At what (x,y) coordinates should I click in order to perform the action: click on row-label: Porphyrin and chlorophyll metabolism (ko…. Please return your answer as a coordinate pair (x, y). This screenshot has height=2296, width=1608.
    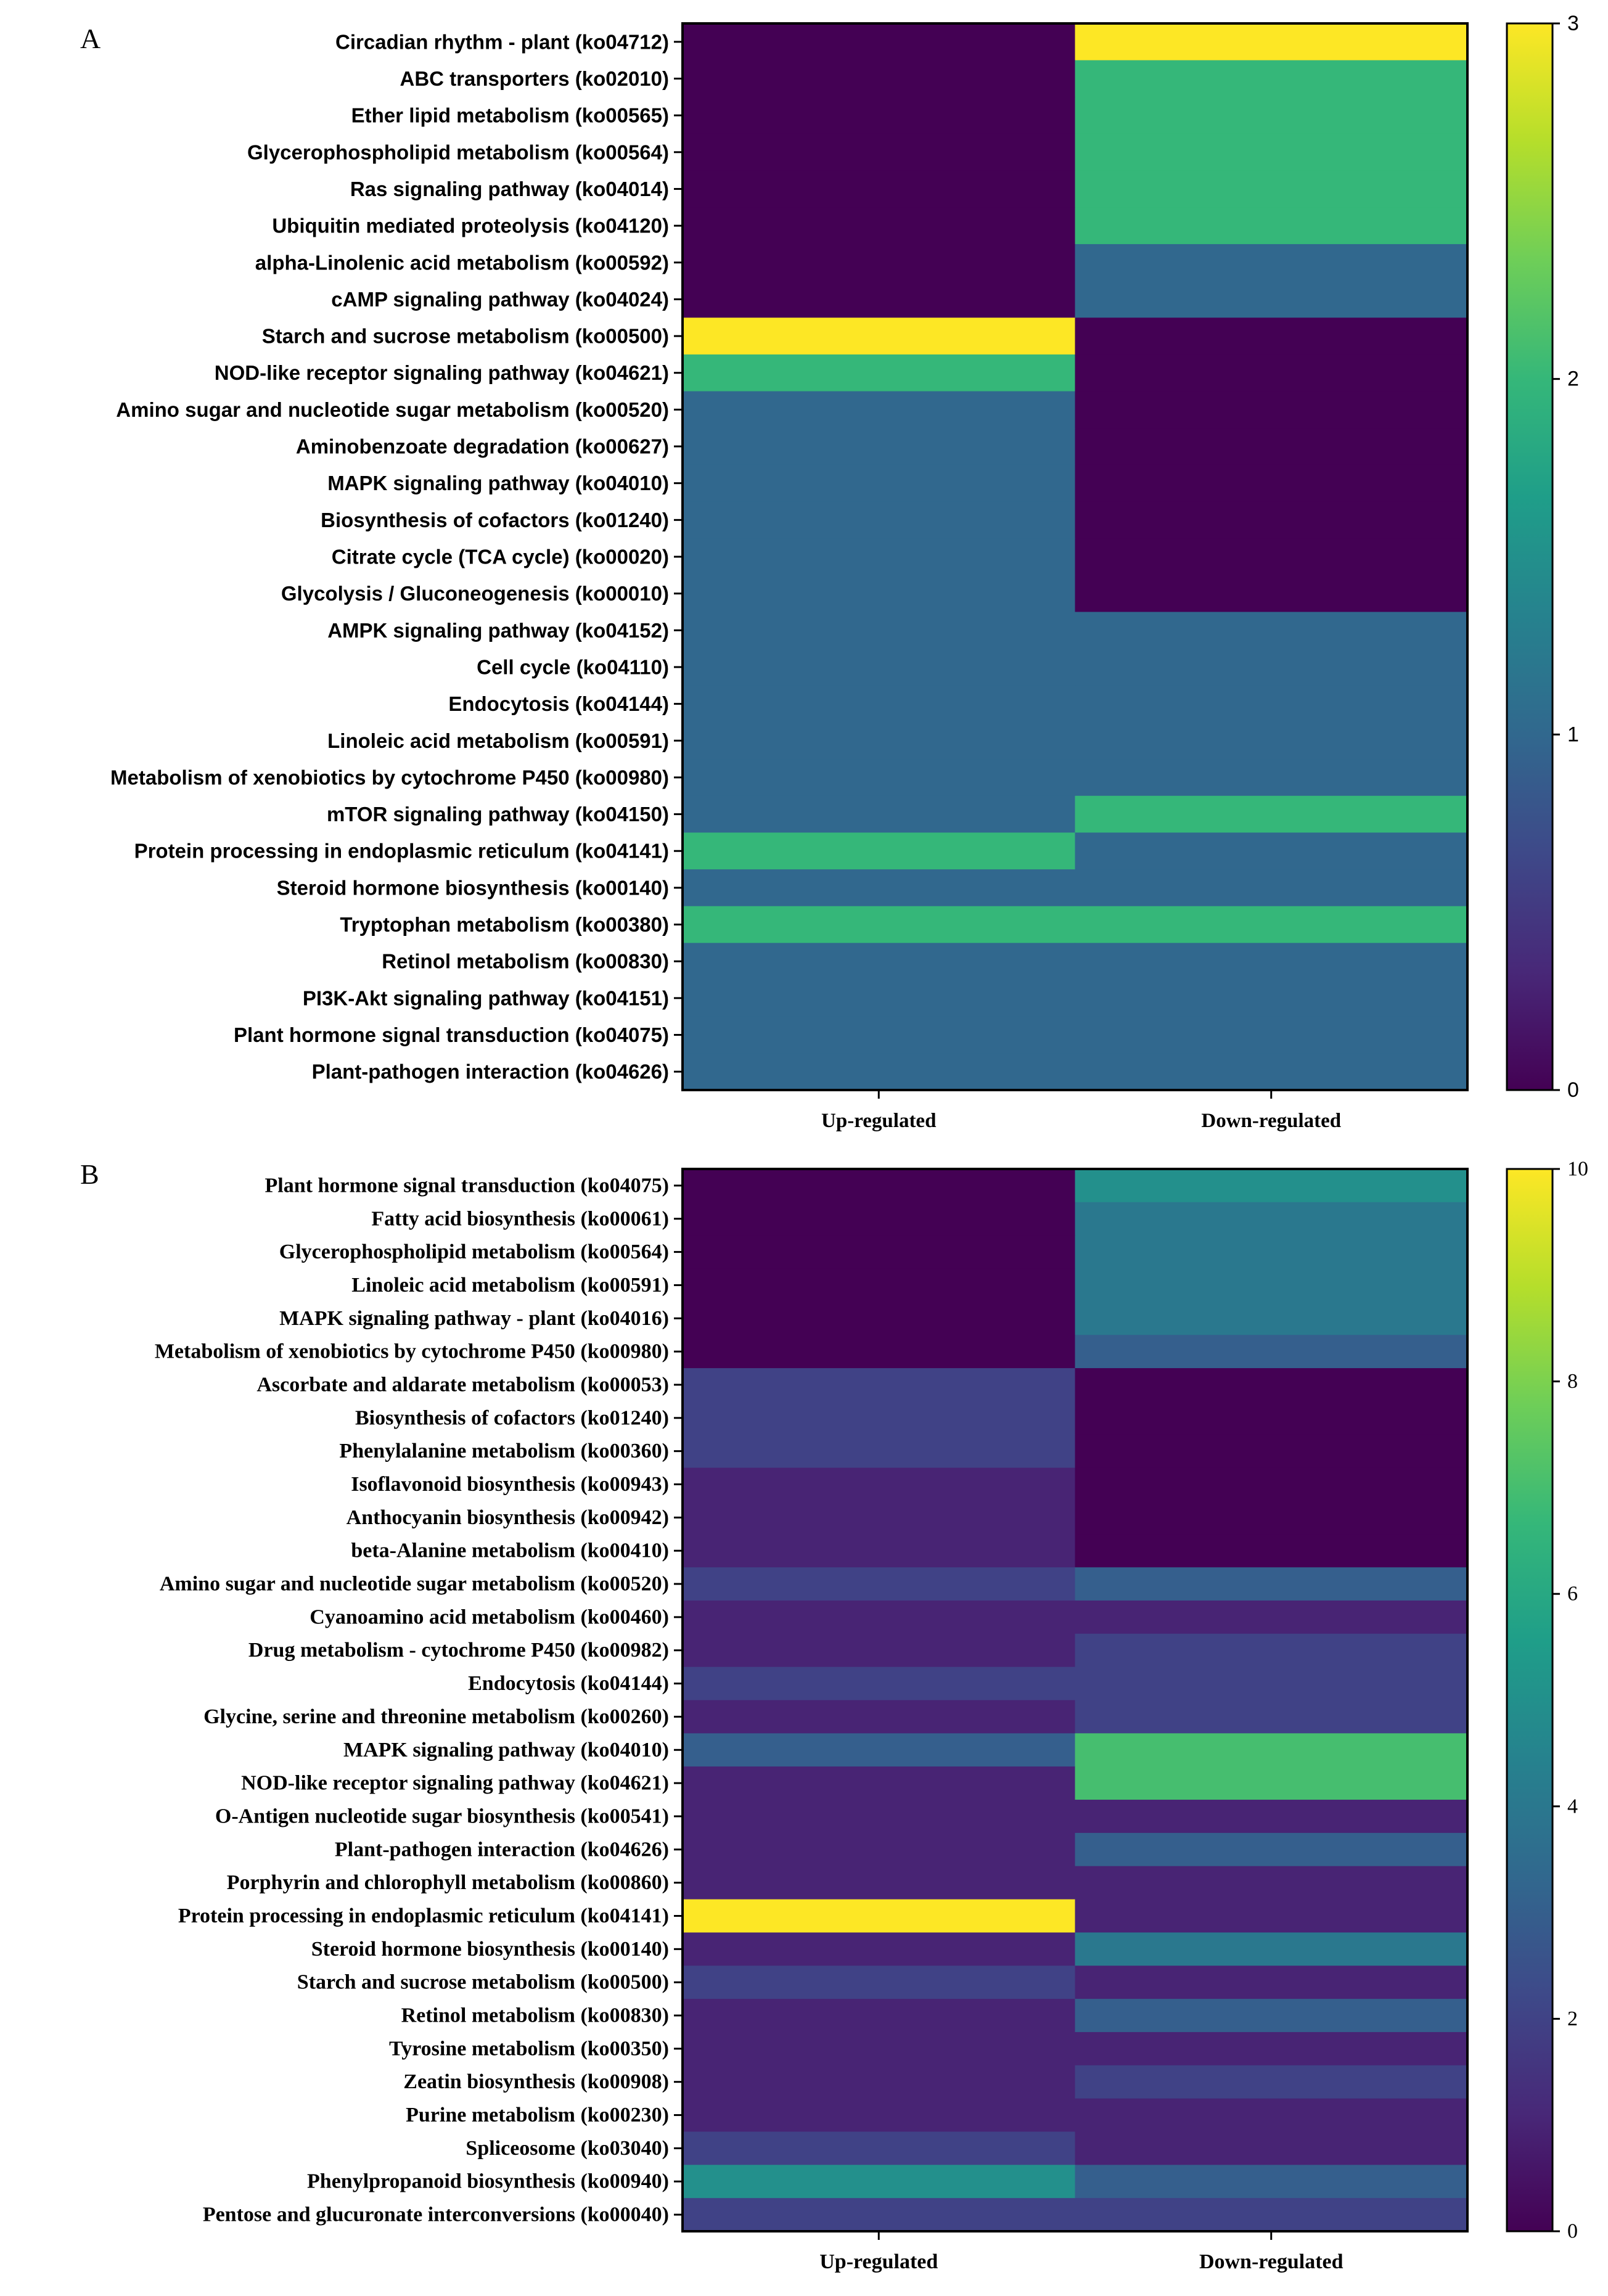
    Looking at the image, I should click on (448, 1883).